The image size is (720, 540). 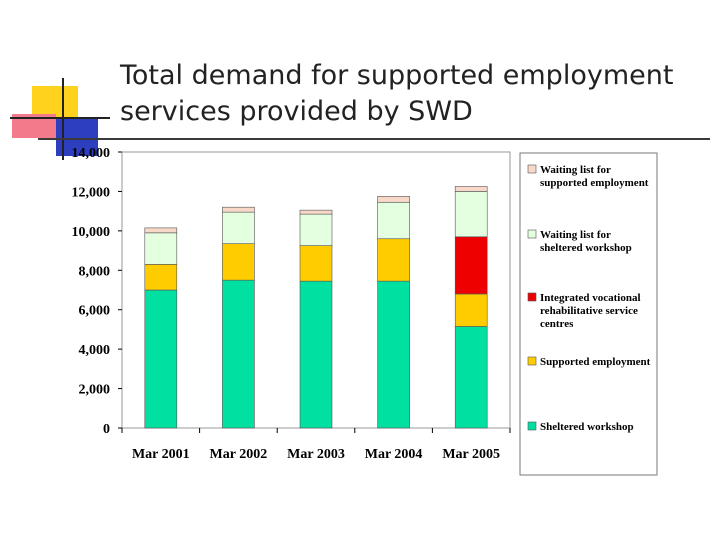 I want to click on legend-label: Sheltered workshop, so click(x=587, y=427).